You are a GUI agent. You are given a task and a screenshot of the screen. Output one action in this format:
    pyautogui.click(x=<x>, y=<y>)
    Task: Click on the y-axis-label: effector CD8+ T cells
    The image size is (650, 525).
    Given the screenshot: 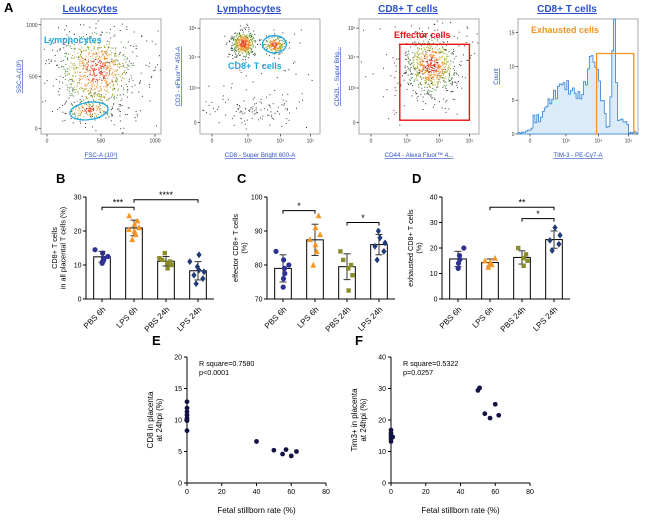 What is the action you would take?
    pyautogui.click(x=235, y=248)
    